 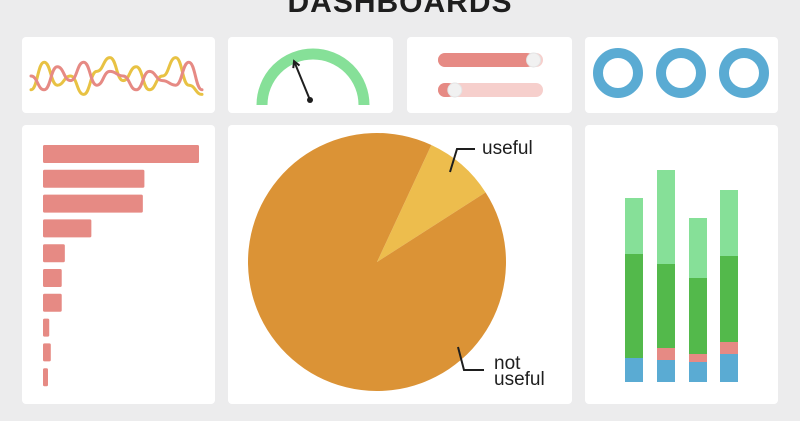 I want to click on gauge-arrowhead, so click(x=296, y=64).